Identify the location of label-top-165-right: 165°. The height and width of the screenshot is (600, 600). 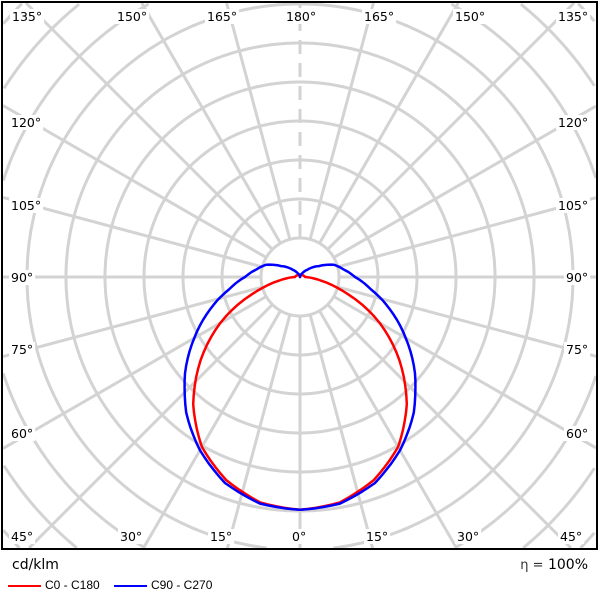
(379, 16).